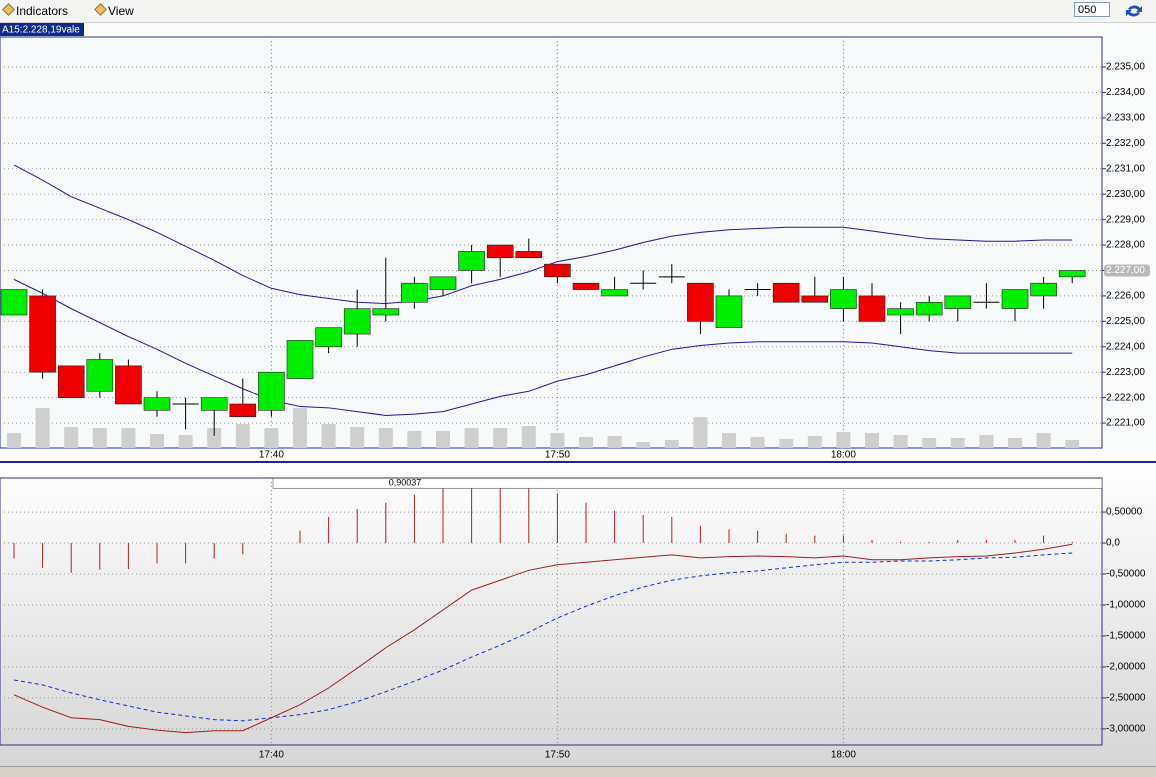 The image size is (1156, 777). What do you see at coordinates (1125, 296) in the screenshot?
I see `y-tick-label: 2.226,00` at bounding box center [1125, 296].